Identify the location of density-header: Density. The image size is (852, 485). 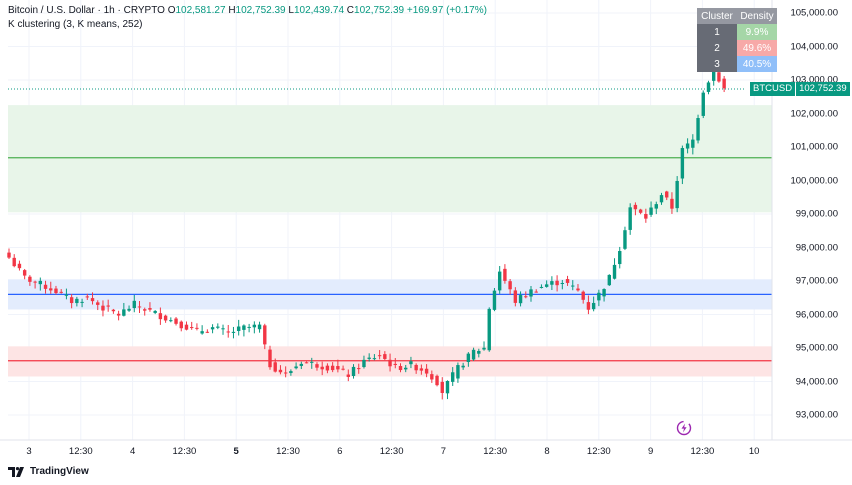
(757, 16).